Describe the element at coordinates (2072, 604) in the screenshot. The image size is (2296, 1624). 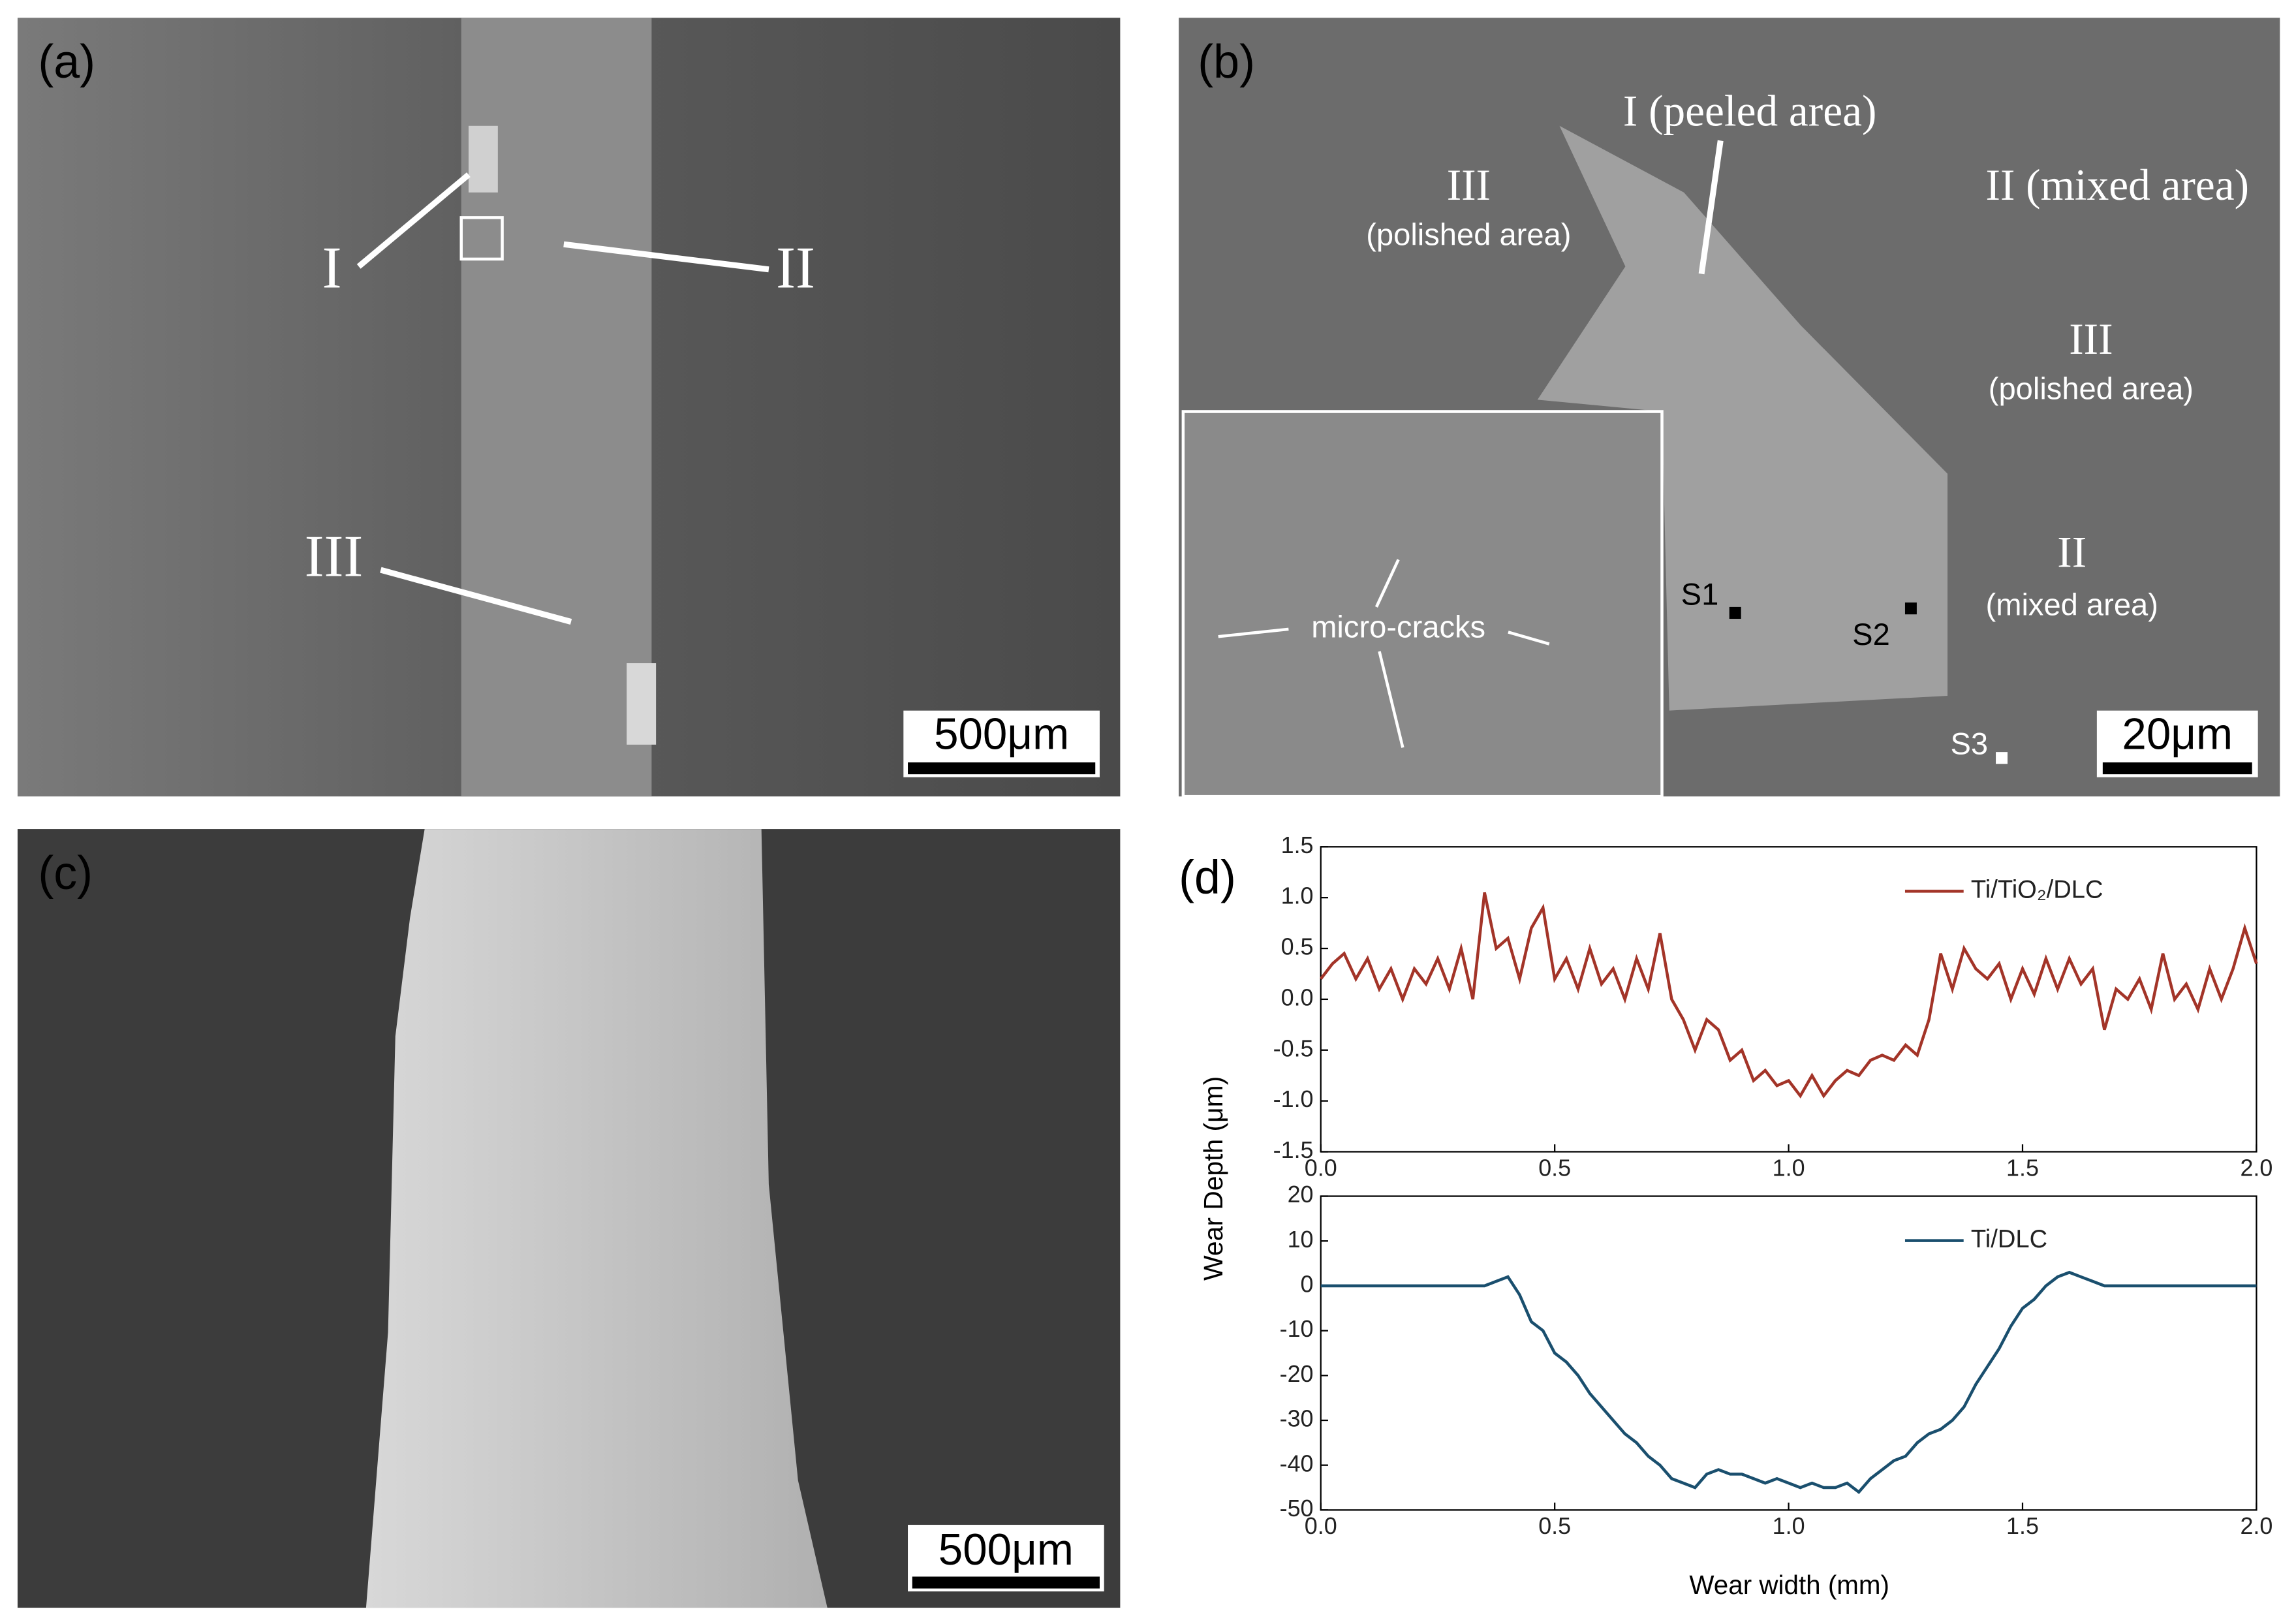
I see `annotation: (mixed area)` at that location.